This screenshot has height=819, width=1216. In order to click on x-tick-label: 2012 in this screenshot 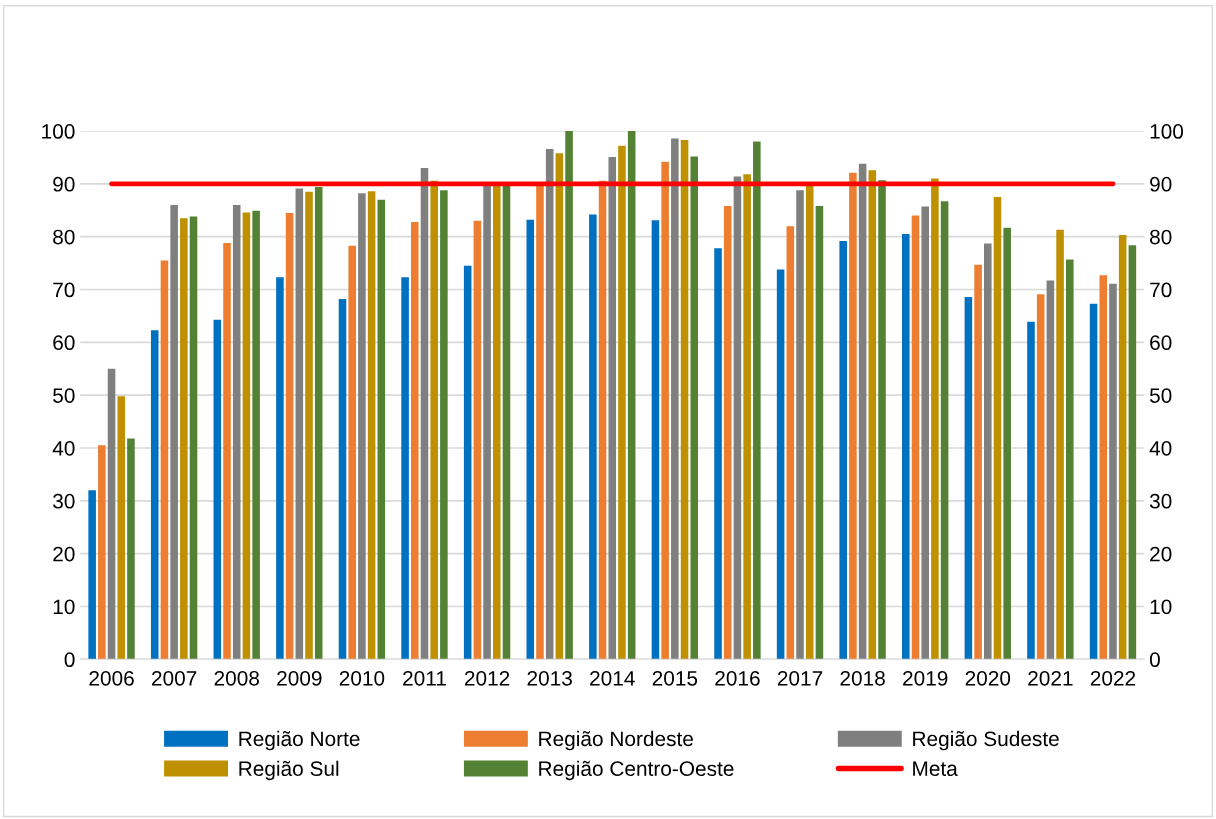, I will do `click(487, 678)`.